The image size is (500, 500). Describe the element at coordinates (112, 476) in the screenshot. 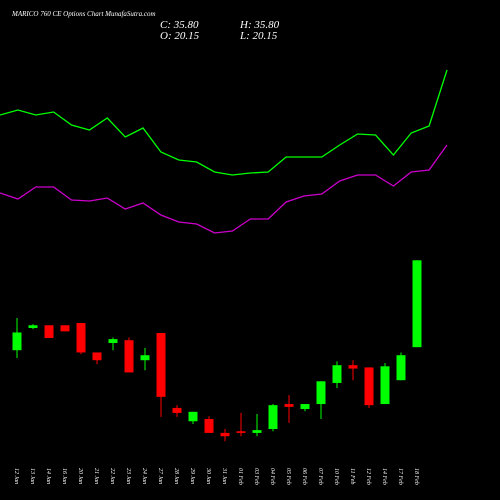

I see `x-tick-label: 22 Jan` at that location.